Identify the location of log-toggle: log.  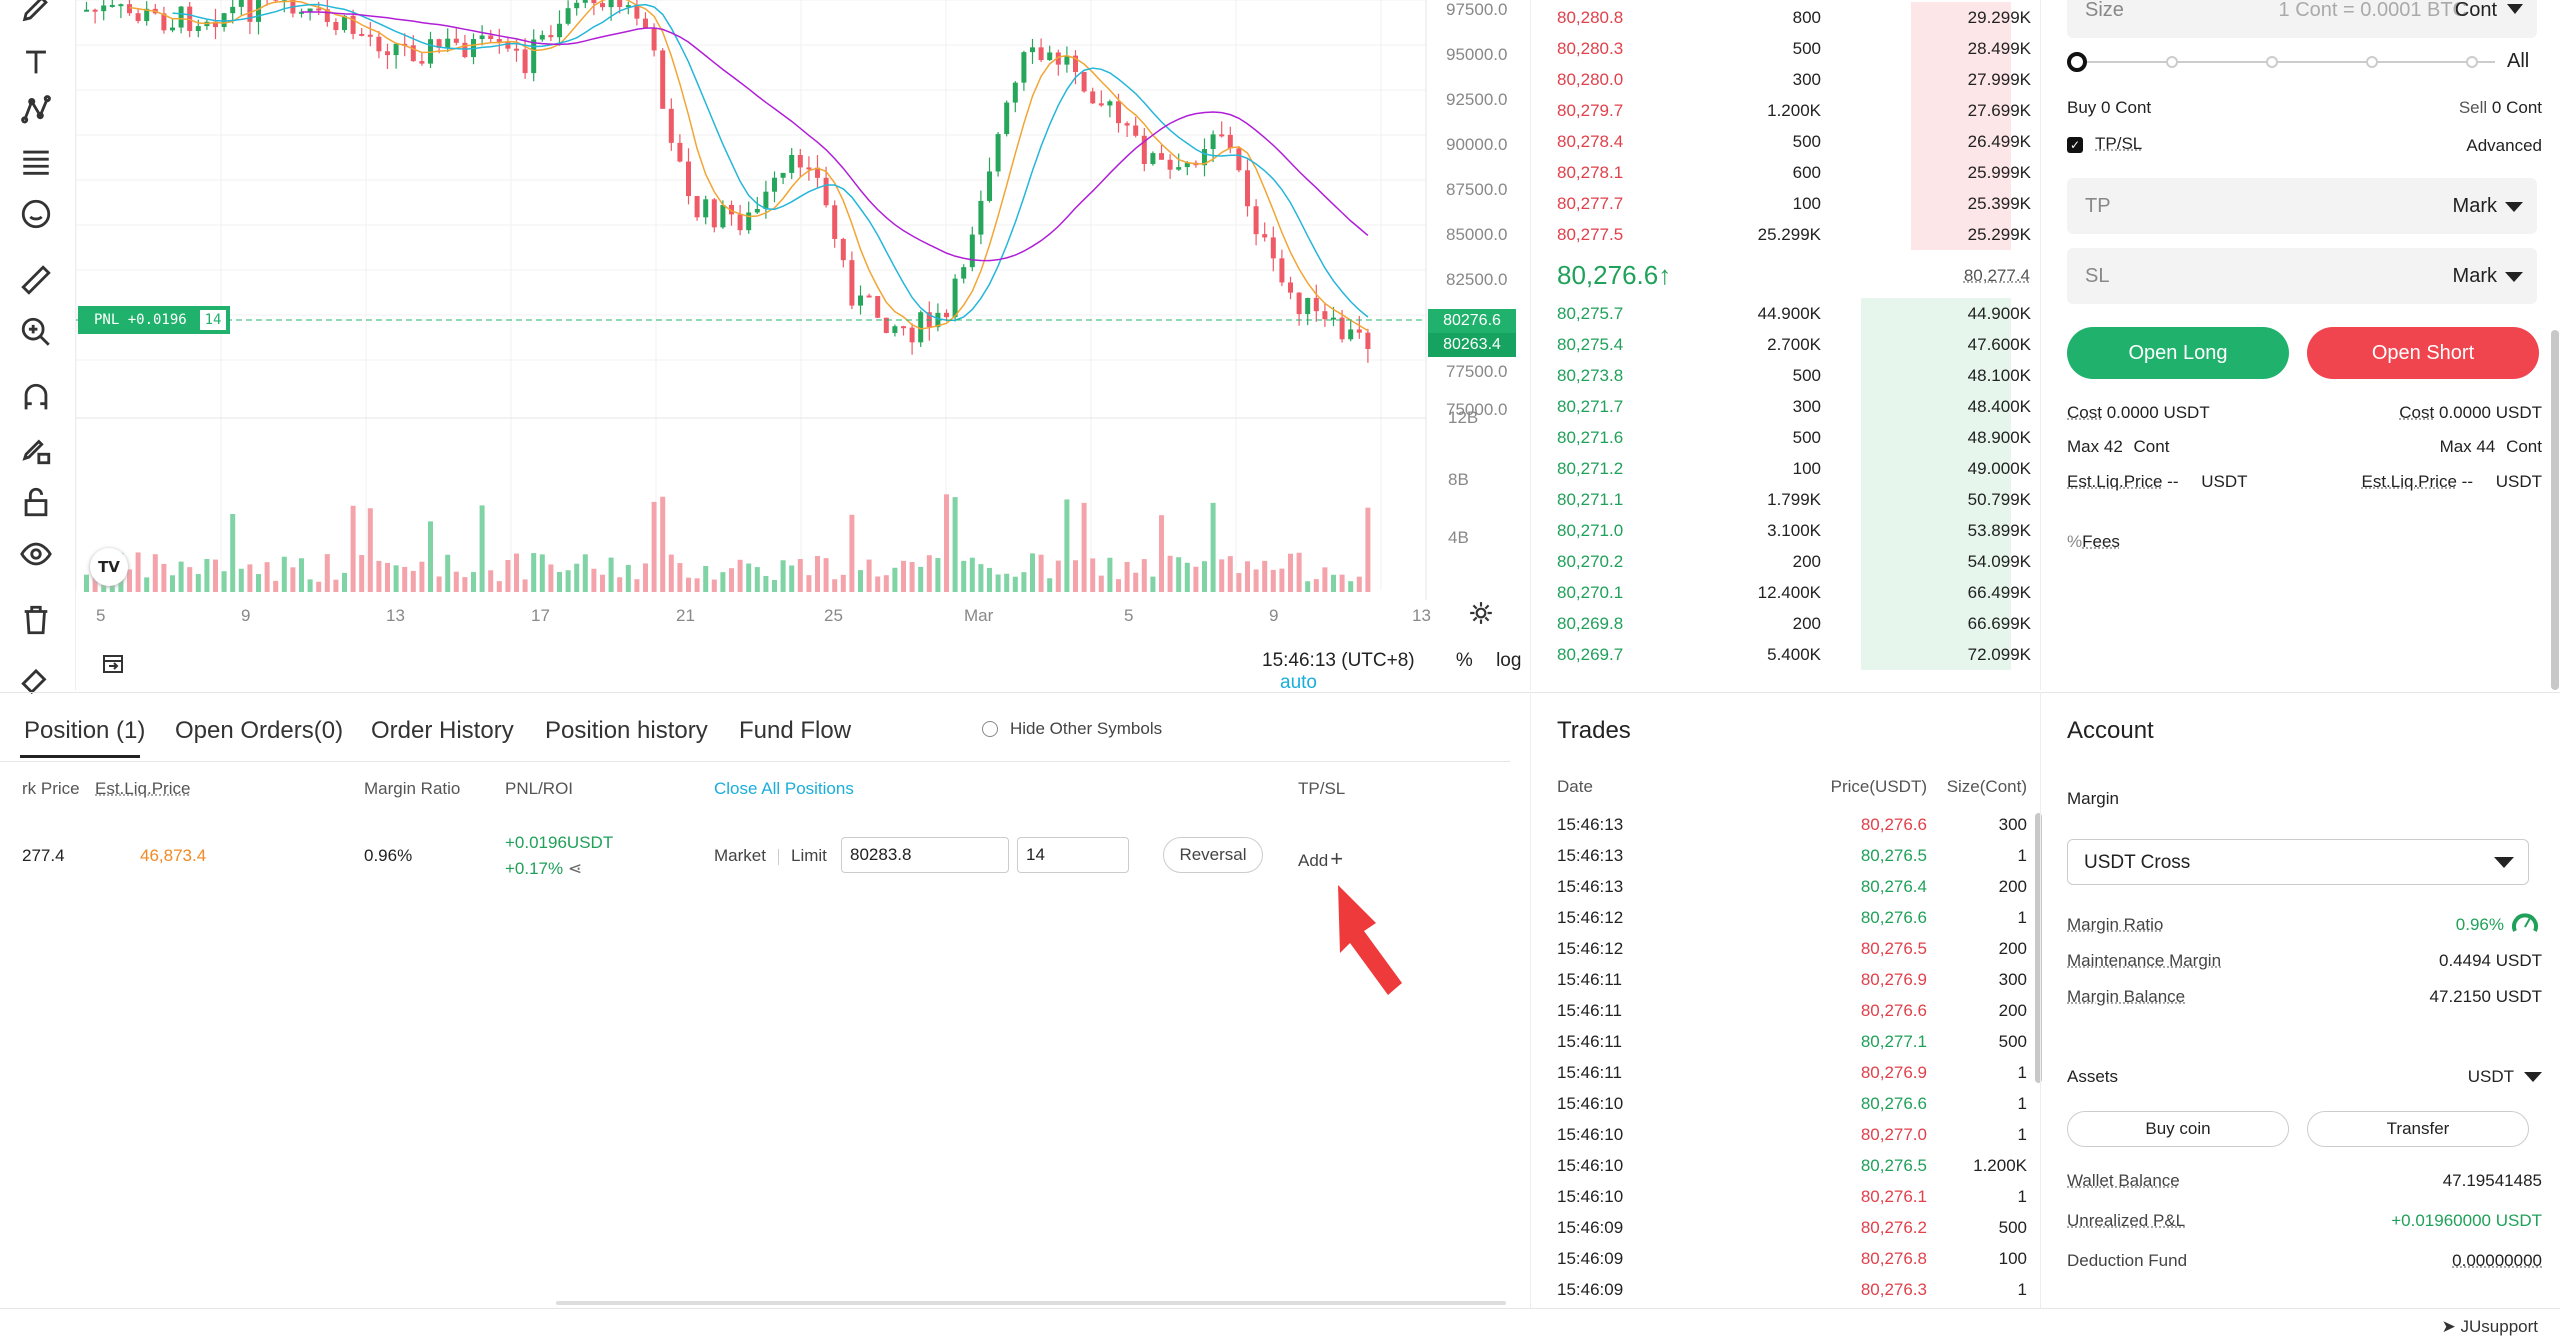
(1509, 660).